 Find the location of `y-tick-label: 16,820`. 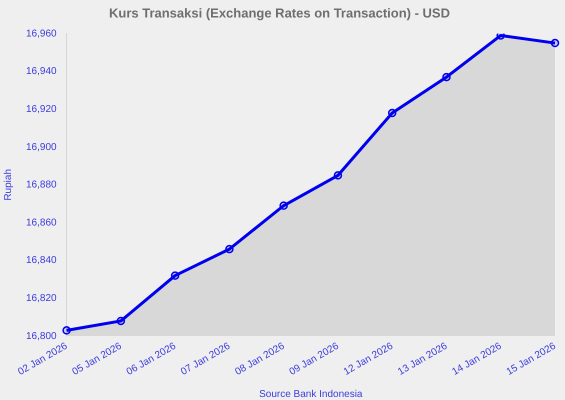

y-tick-label: 16,820 is located at coordinates (42, 298).